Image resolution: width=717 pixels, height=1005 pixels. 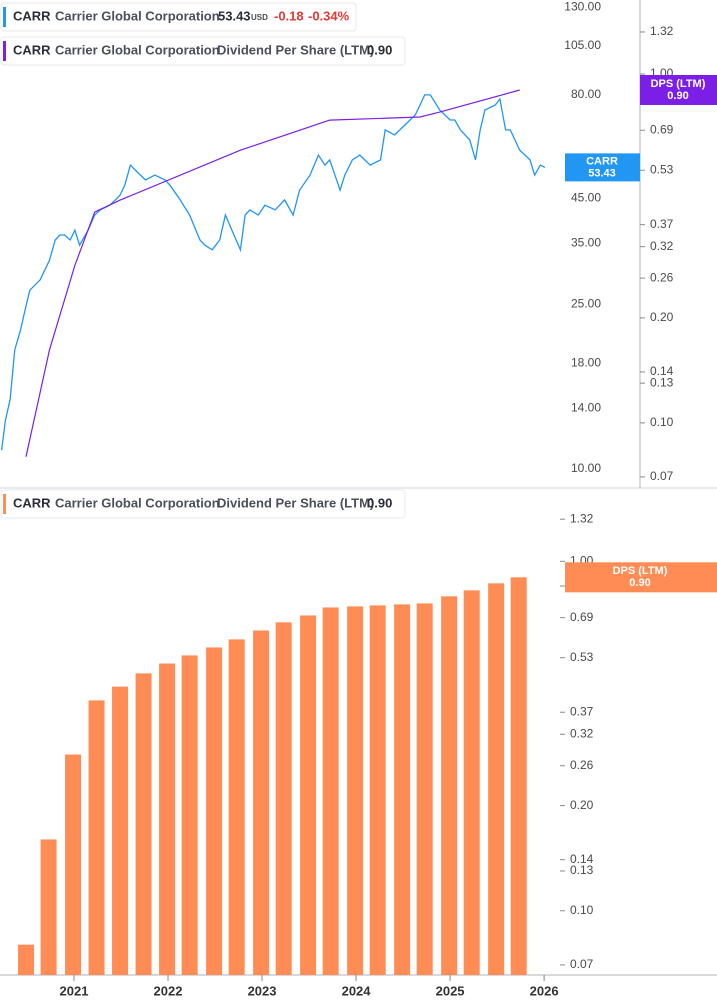 I want to click on y2-tick-label: 0.26, so click(x=662, y=277).